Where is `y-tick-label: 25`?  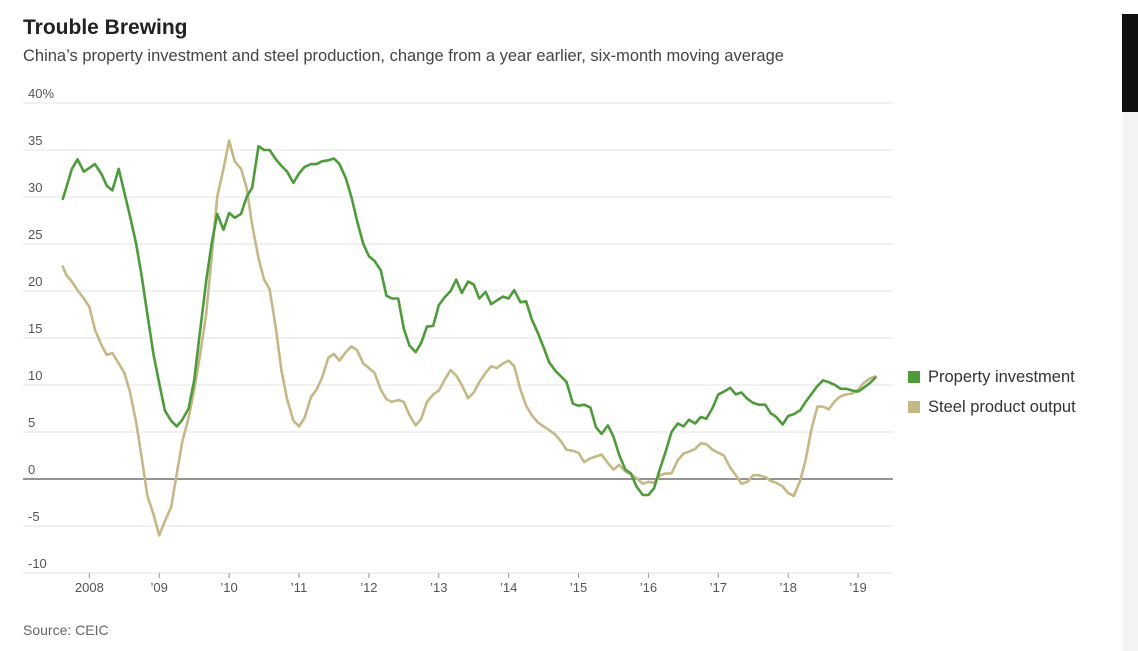
y-tick-label: 25 is located at coordinates (35, 234).